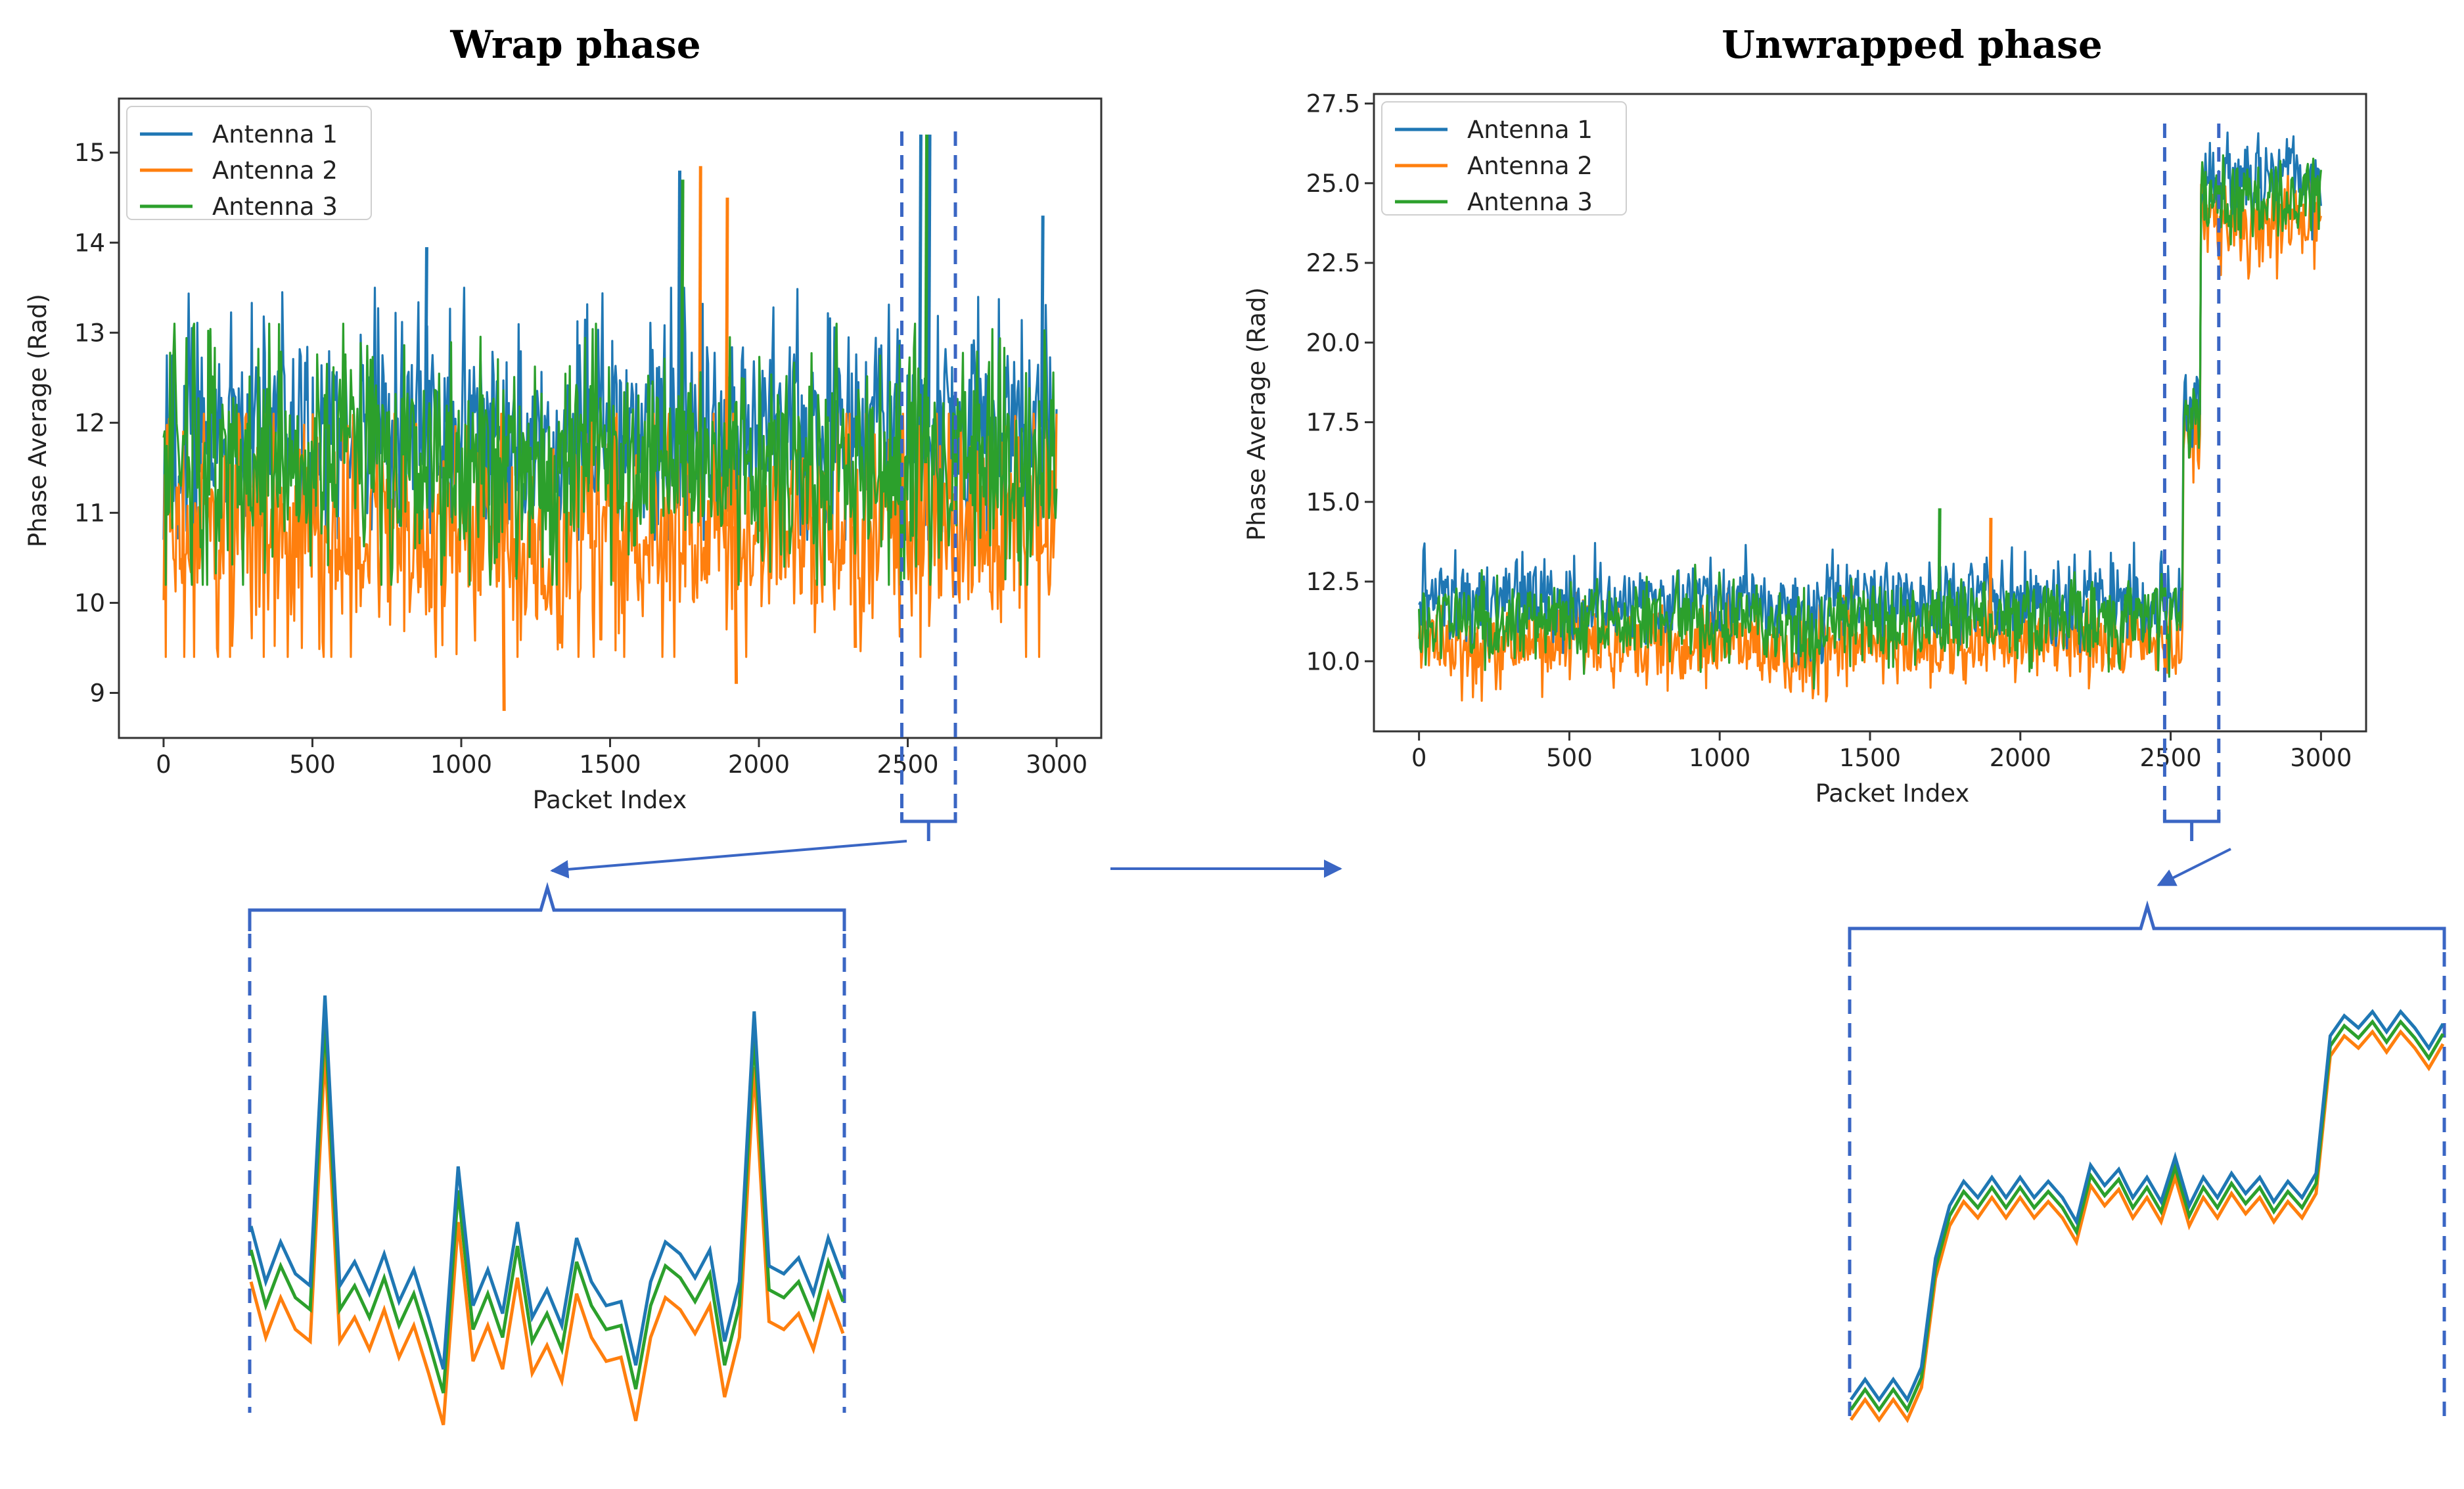 The height and width of the screenshot is (1489, 2464). Describe the element at coordinates (1333, 661) in the screenshot. I see `y-tick-label: 10.0` at that location.